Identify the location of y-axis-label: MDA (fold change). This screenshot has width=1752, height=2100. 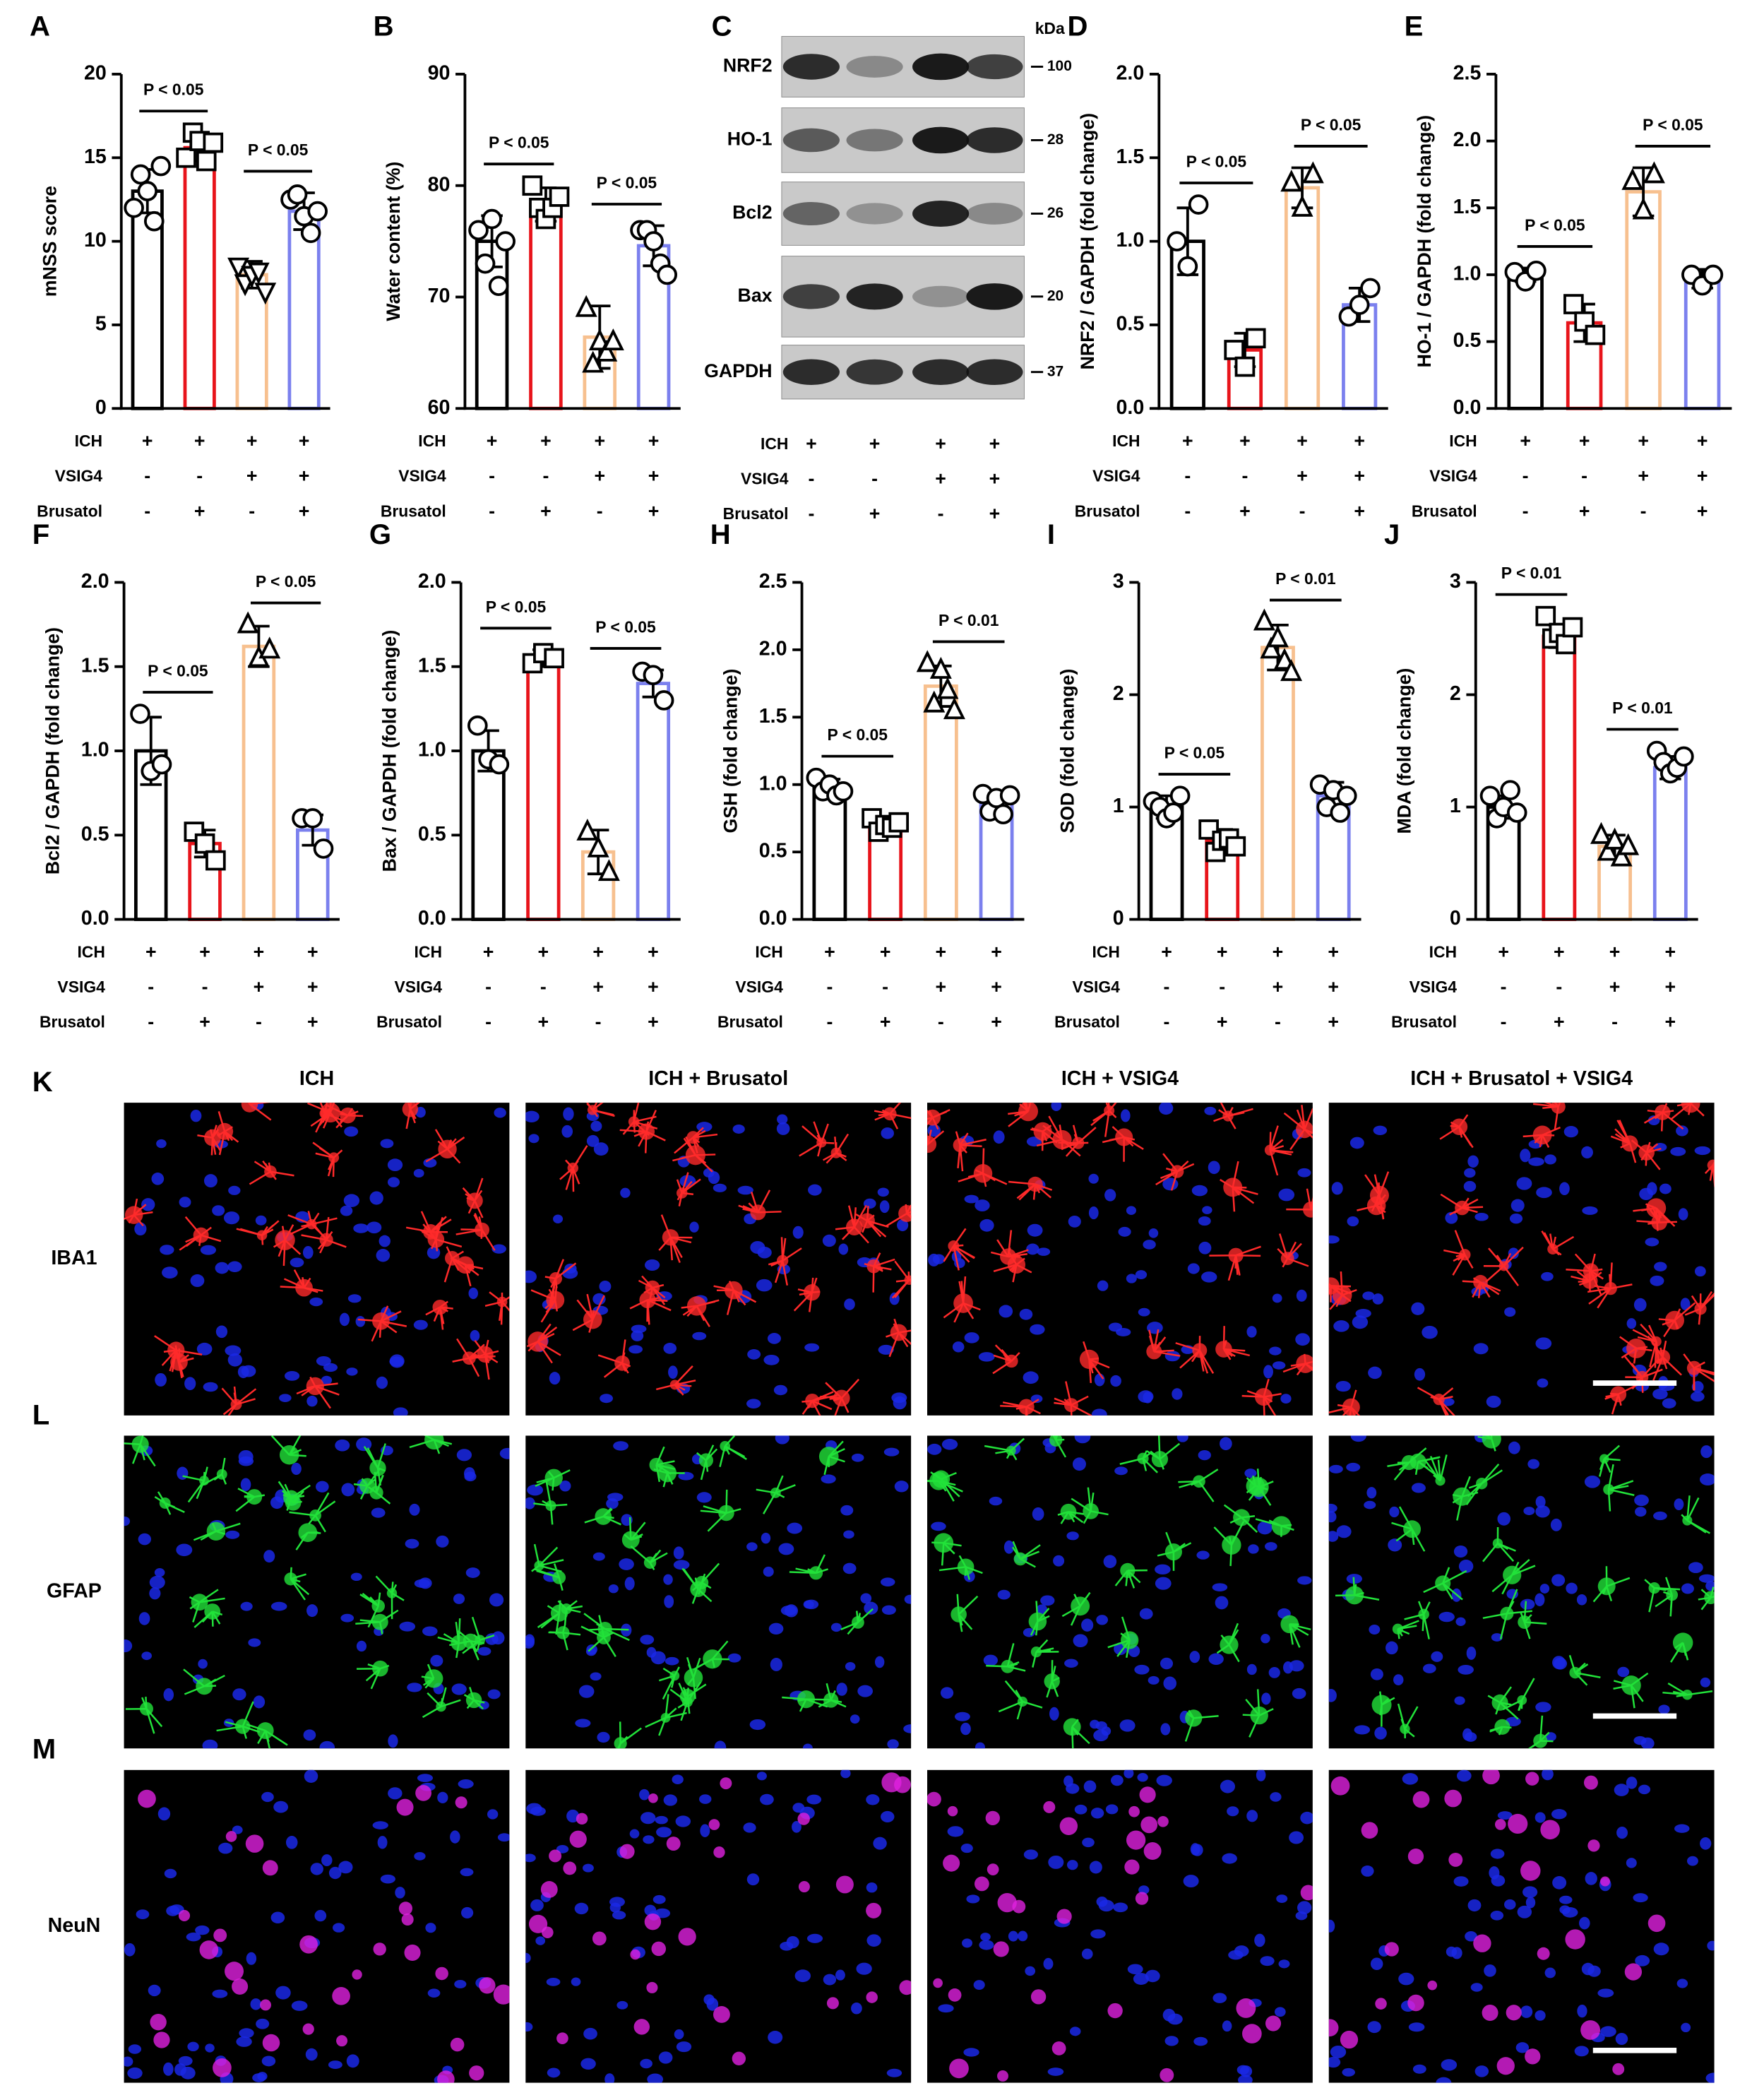
(1404, 751).